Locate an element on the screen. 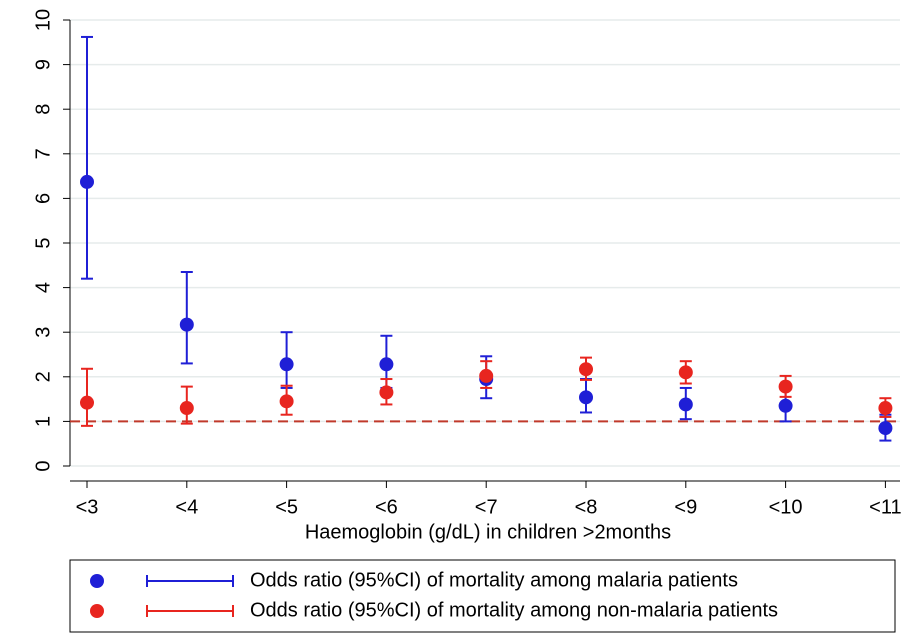 This screenshot has width=906, height=635. x-tick-label: <6 is located at coordinates (386, 507).